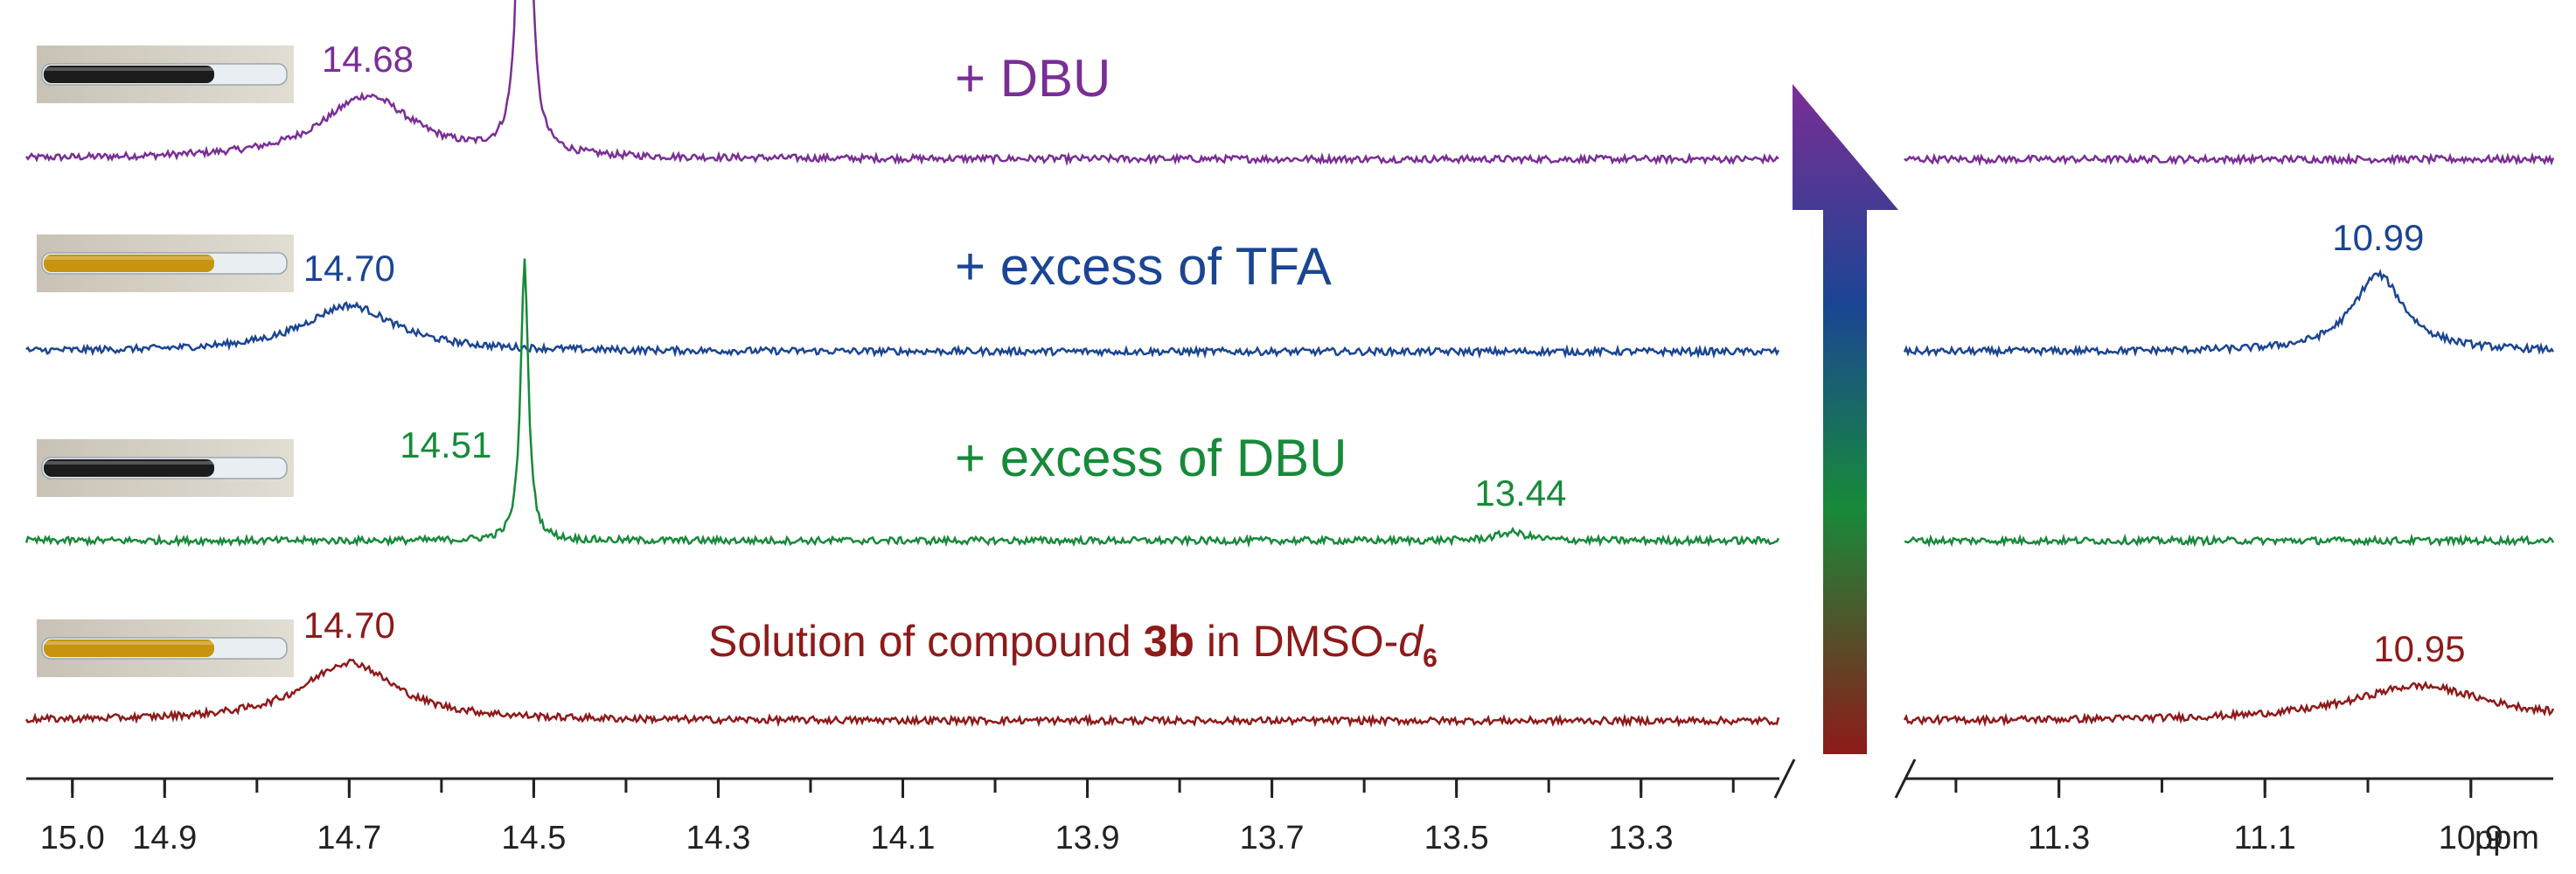 This screenshot has width=2576, height=874. What do you see at coordinates (2471, 839) in the screenshot?
I see `tick-label: 10.9` at bounding box center [2471, 839].